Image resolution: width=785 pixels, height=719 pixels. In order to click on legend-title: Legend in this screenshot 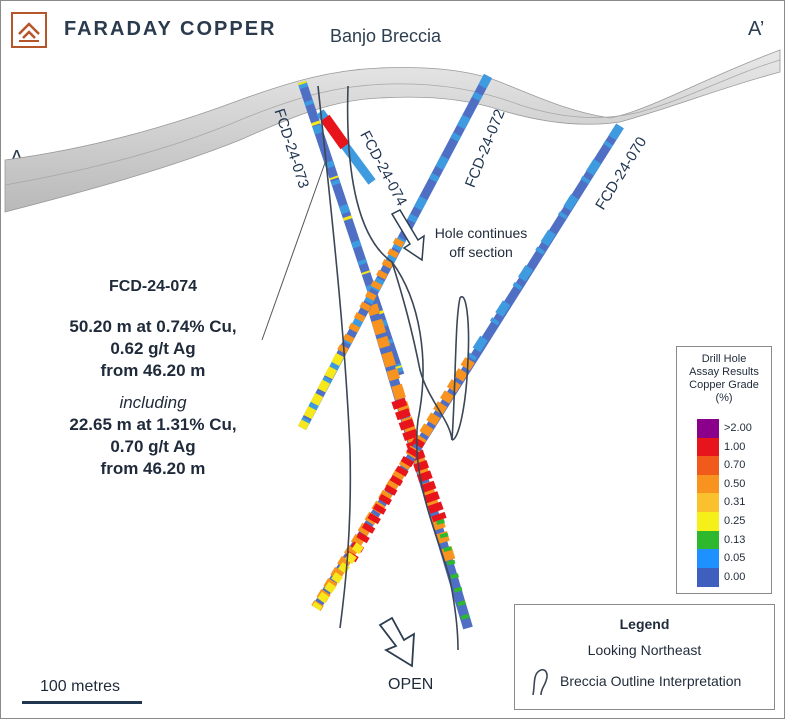, I will do `click(644, 624)`.